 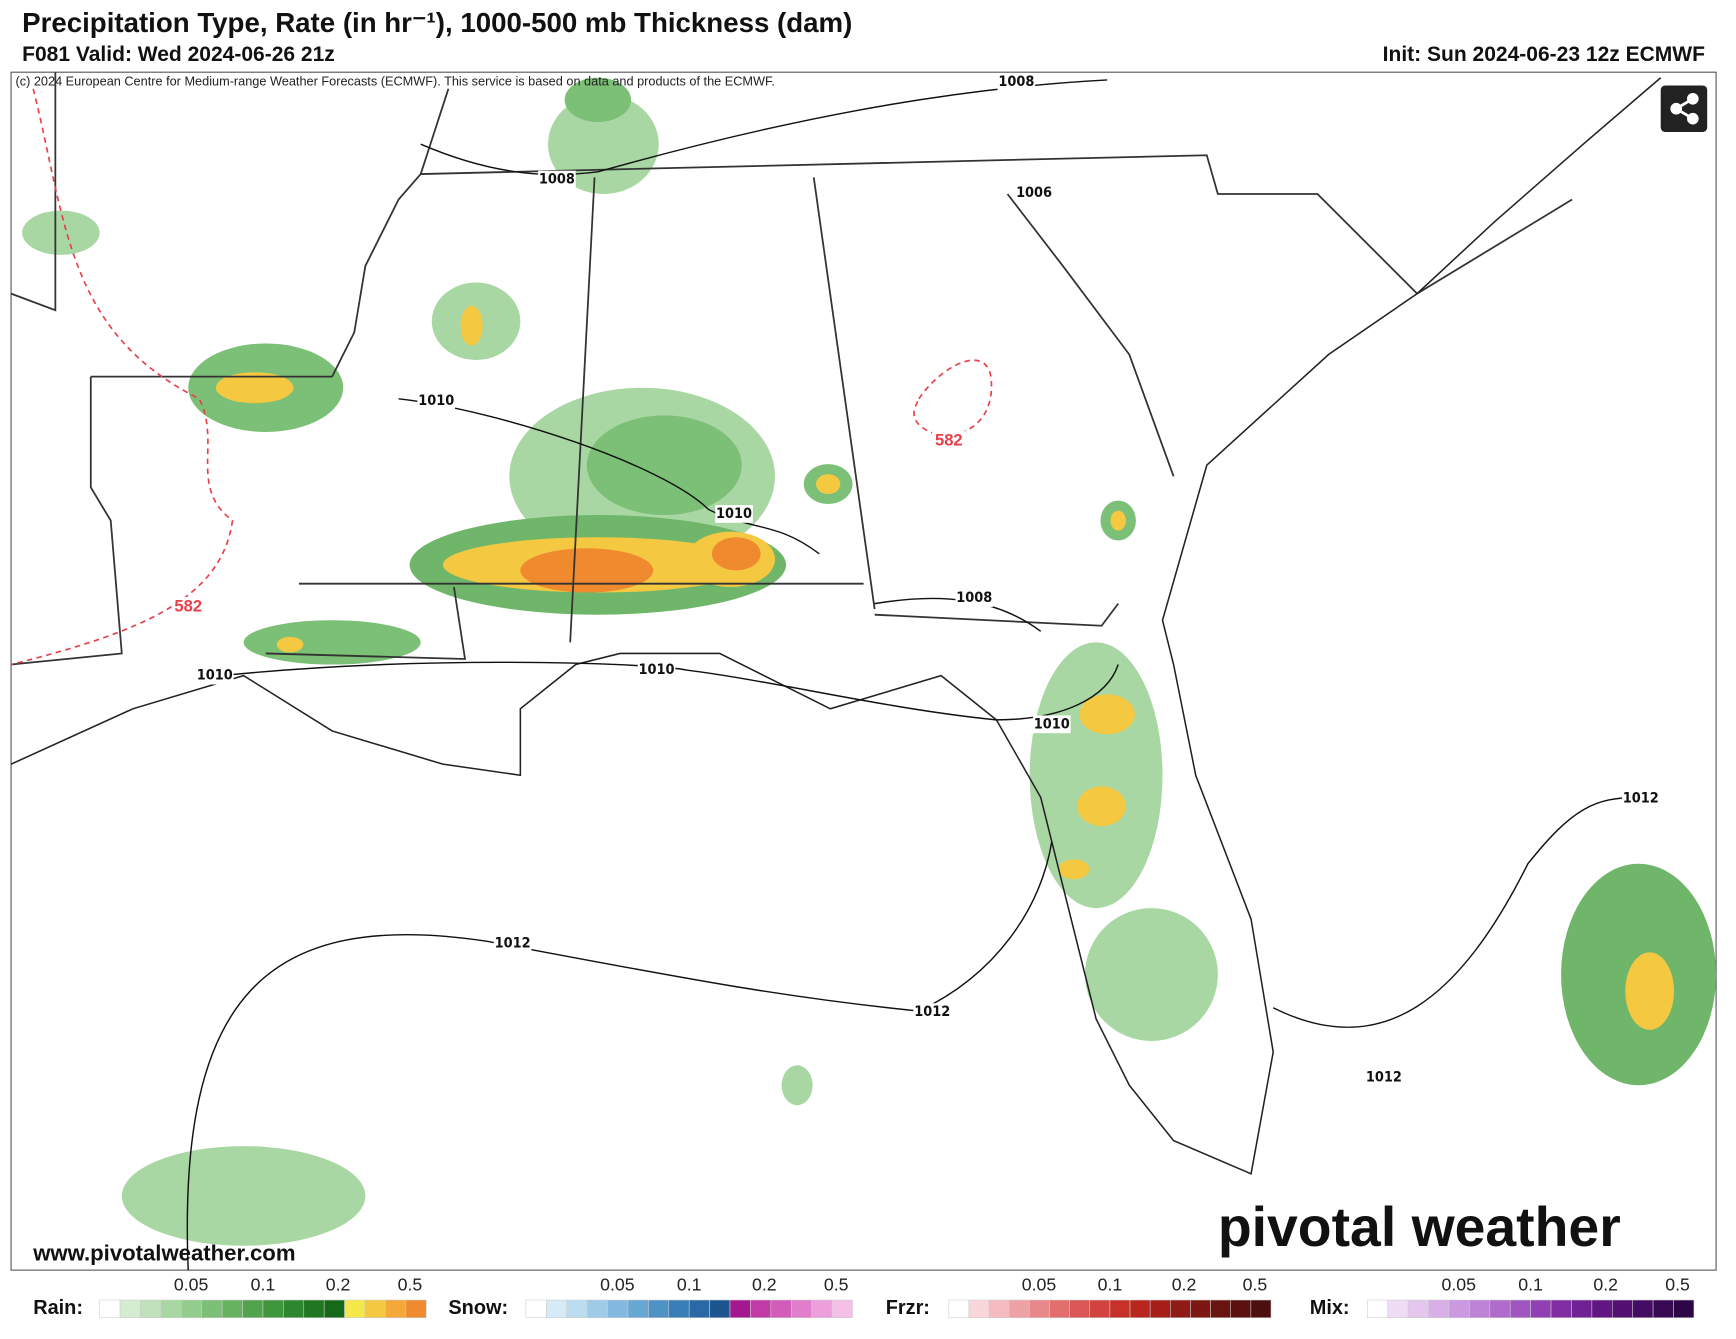 I want to click on thickness-label: 582, so click(x=188, y=605).